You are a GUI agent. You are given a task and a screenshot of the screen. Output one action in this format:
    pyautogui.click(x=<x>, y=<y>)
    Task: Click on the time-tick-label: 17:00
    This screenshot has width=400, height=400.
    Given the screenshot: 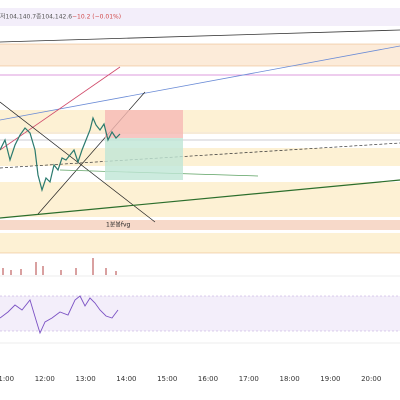 What is the action you would take?
    pyautogui.click(x=249, y=379)
    